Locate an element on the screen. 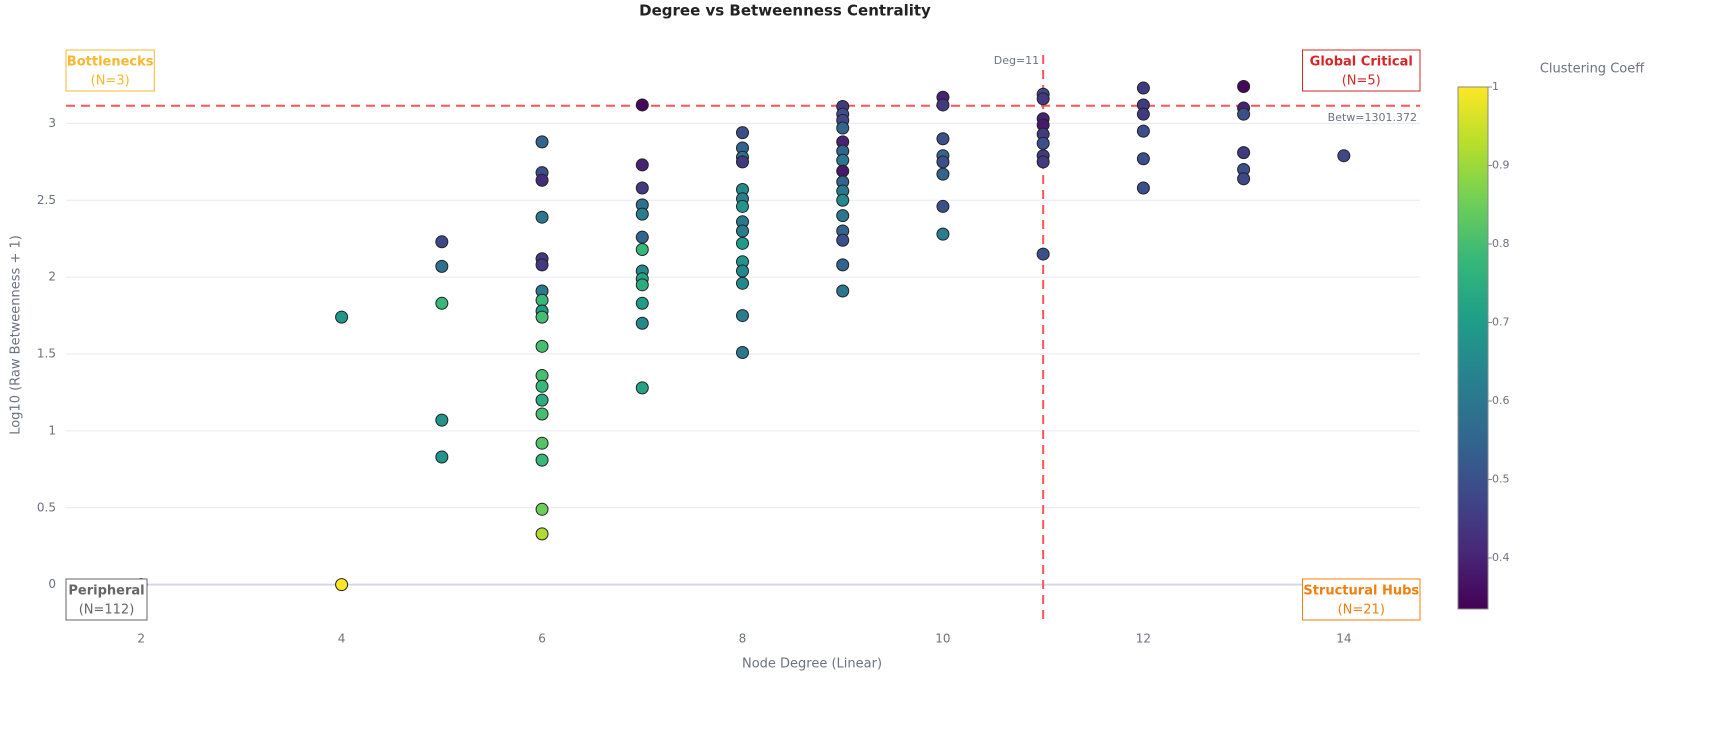 This screenshot has height=735, width=1710. colorbar-tick-label: 0.9 is located at coordinates (1501, 164).